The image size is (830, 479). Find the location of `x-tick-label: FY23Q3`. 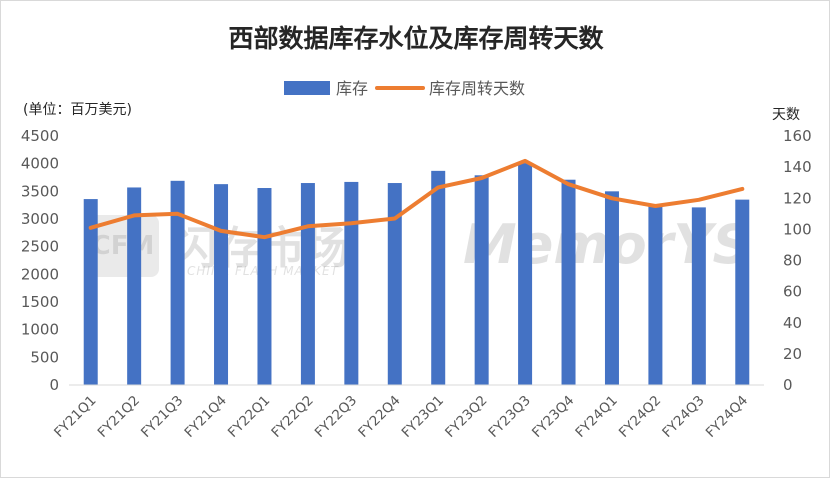

x-tick-label: FY23Q3 is located at coordinates (510, 417).